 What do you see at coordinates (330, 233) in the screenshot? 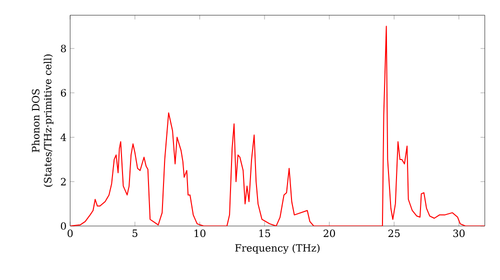
I see `x-tick-label: 20` at bounding box center [330, 233].